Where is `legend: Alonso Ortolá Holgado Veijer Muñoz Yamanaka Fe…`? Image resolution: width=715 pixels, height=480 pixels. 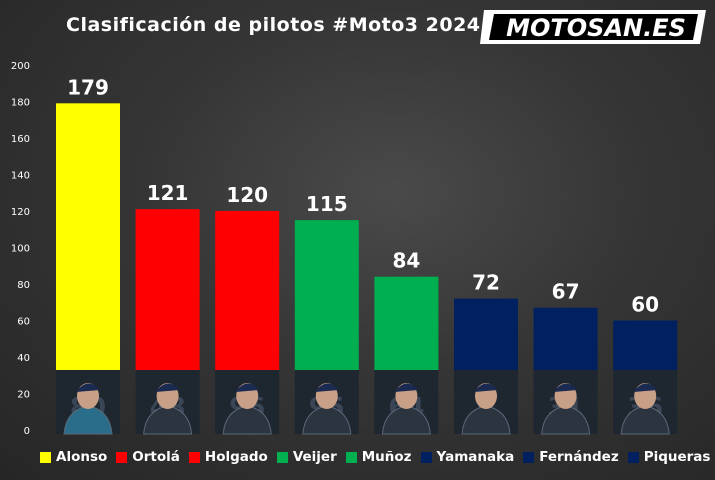 legend: Alonso Ortolá Holgado Veijer Muñoz Yamanaka Fe… is located at coordinates (377, 457).